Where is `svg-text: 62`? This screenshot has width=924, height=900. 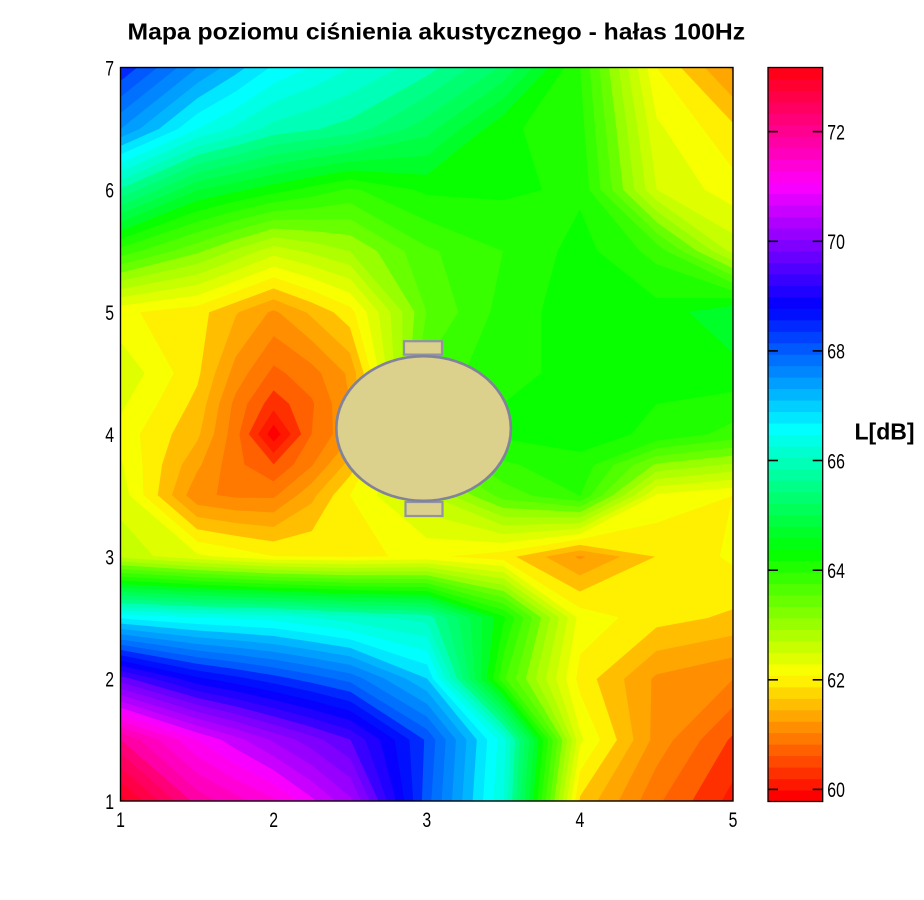 svg-text: 62 is located at coordinates (836, 681).